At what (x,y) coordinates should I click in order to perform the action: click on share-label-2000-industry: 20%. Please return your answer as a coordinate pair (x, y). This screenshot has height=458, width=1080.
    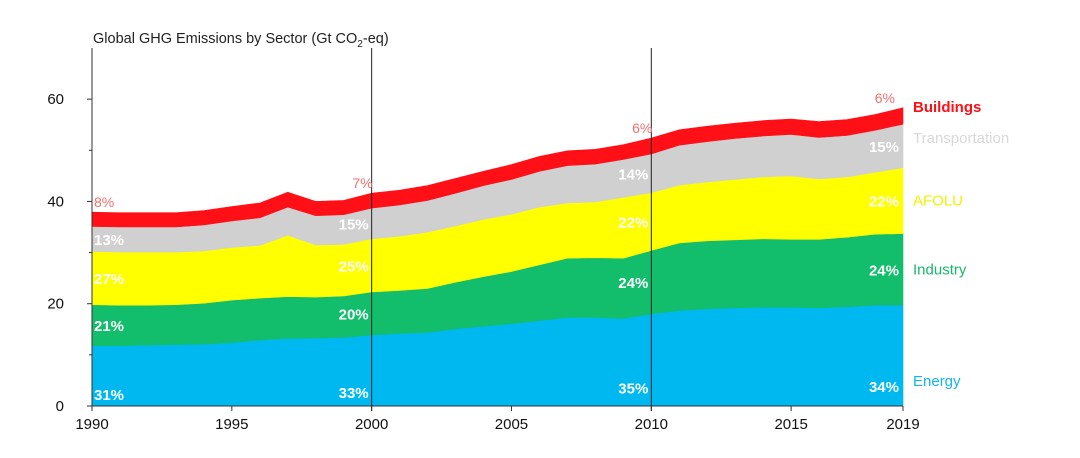
    Looking at the image, I should click on (354, 314).